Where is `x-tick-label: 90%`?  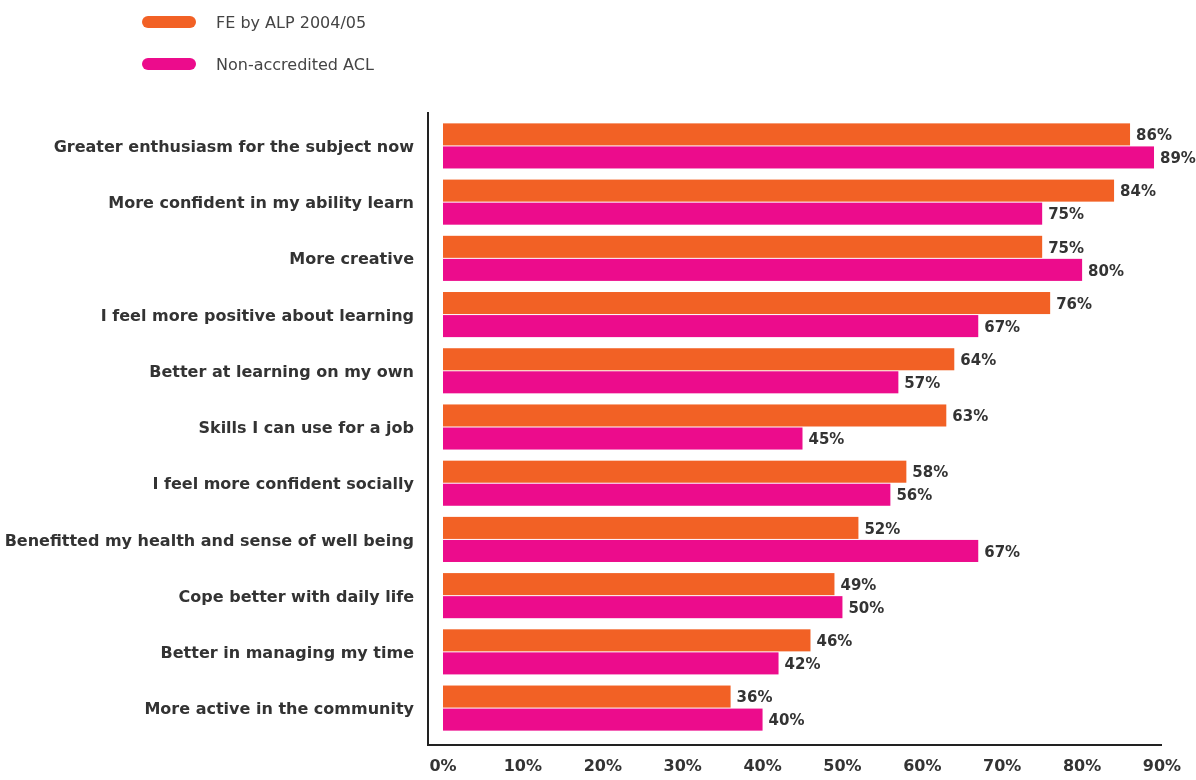
x-tick-label: 90% is located at coordinates (1162, 765).